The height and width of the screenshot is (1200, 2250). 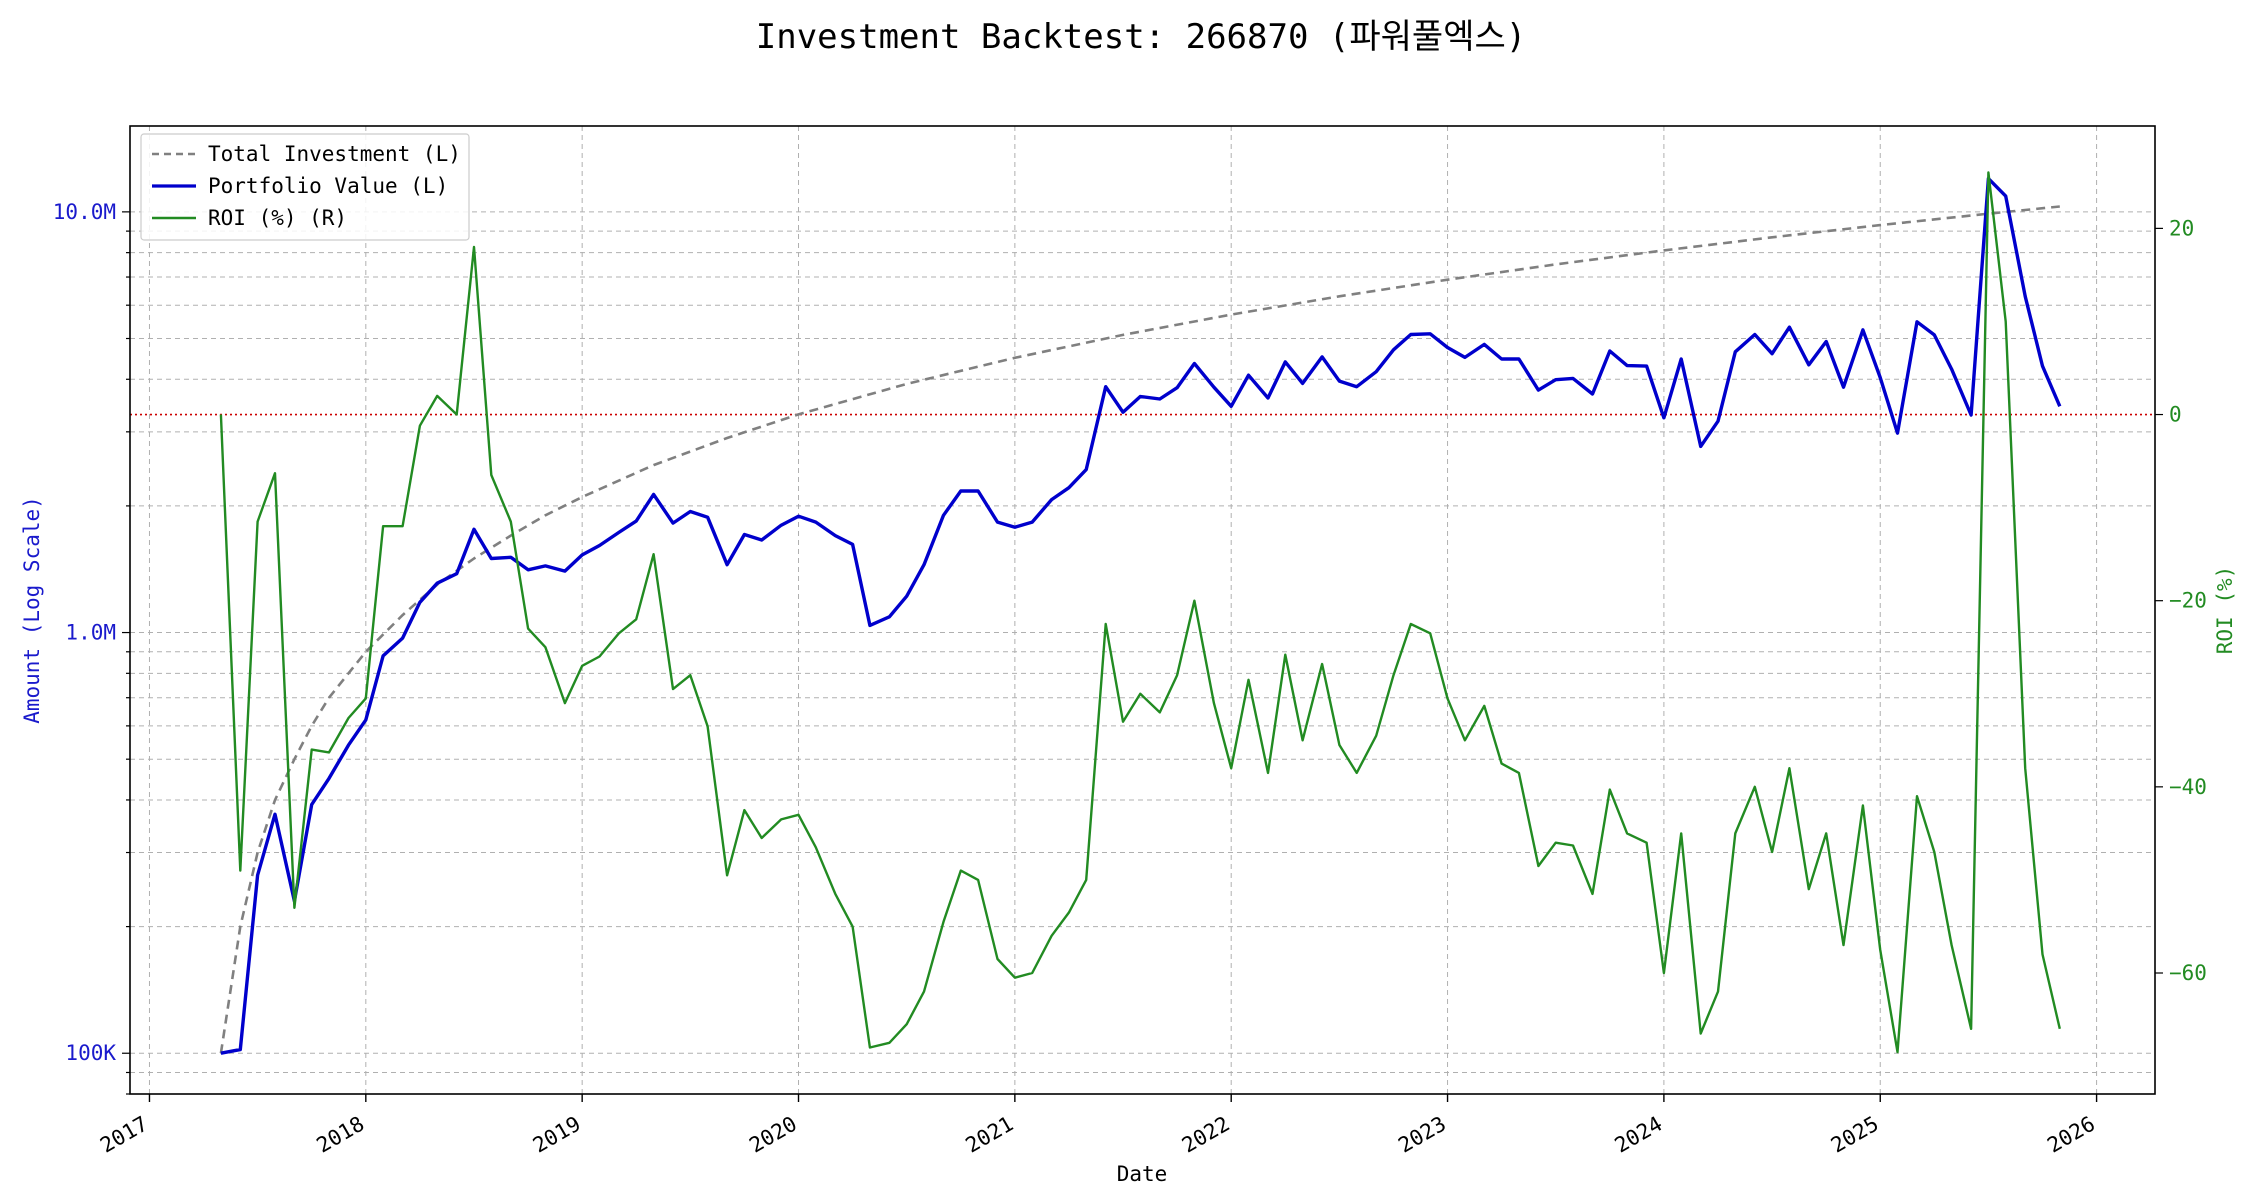 What do you see at coordinates (1422, 1135) in the screenshot?
I see `x-tick-label: 2023` at bounding box center [1422, 1135].